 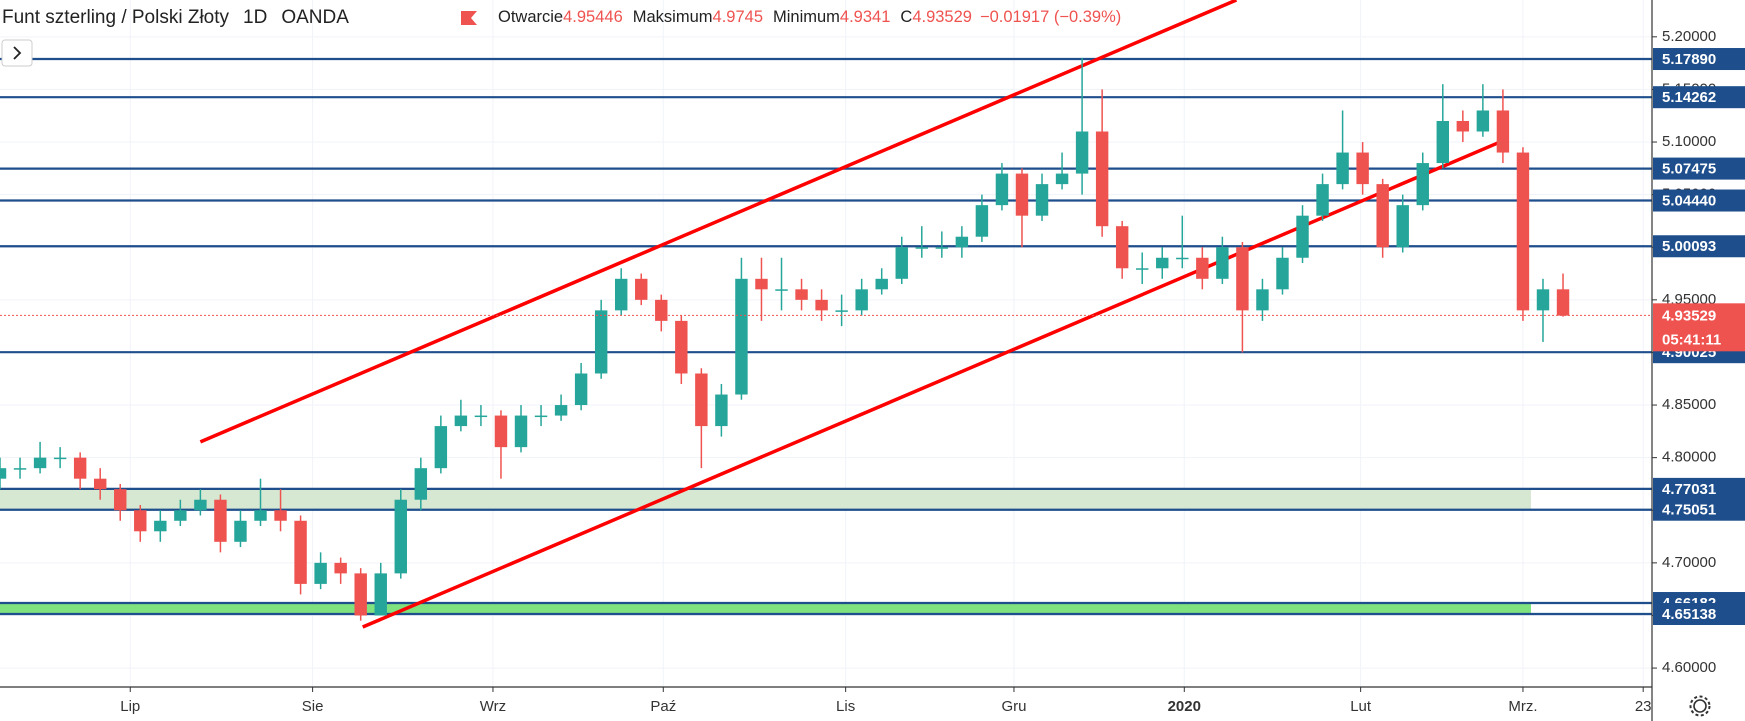 I want to click on flag-icon, so click(x=469, y=18).